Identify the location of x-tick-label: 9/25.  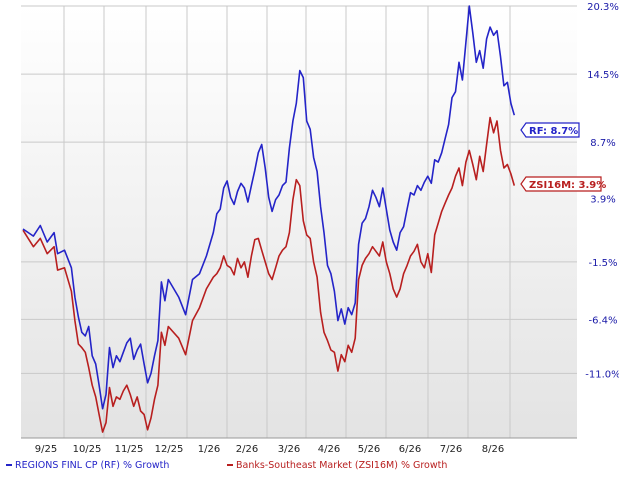
(46, 449).